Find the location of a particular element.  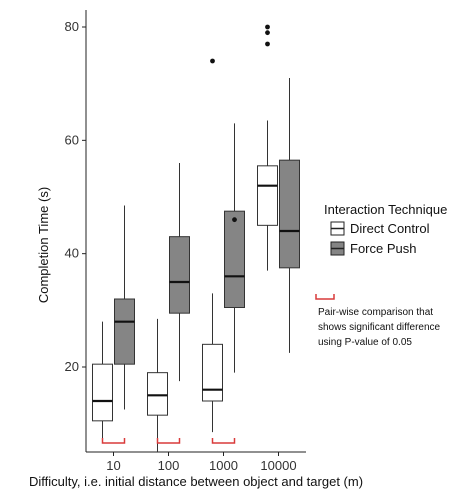

significance-note-line-1: Pair-wise comparison that is located at coordinates (375, 312).